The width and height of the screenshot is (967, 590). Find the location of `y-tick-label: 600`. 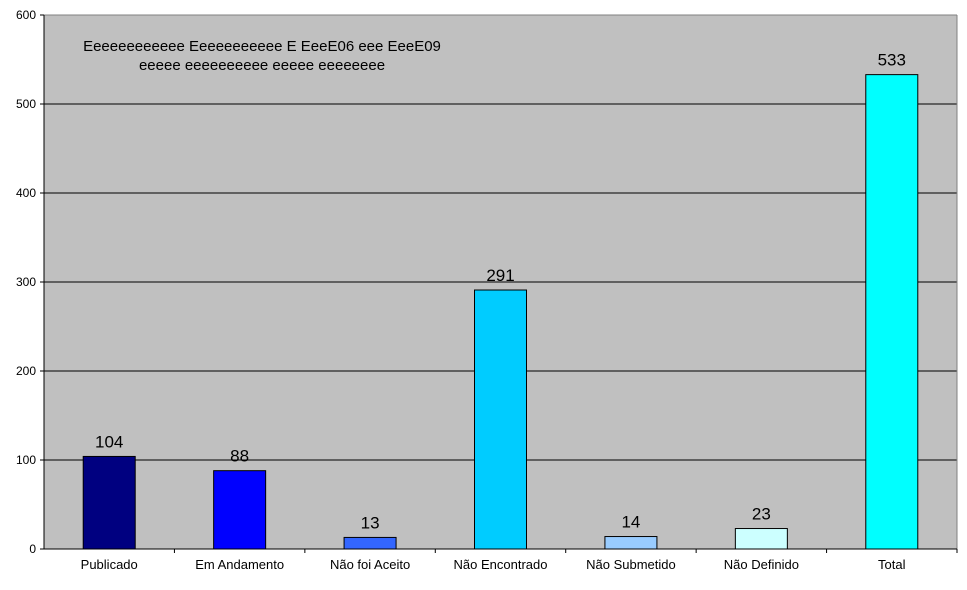

y-tick-label: 600 is located at coordinates (26, 15).